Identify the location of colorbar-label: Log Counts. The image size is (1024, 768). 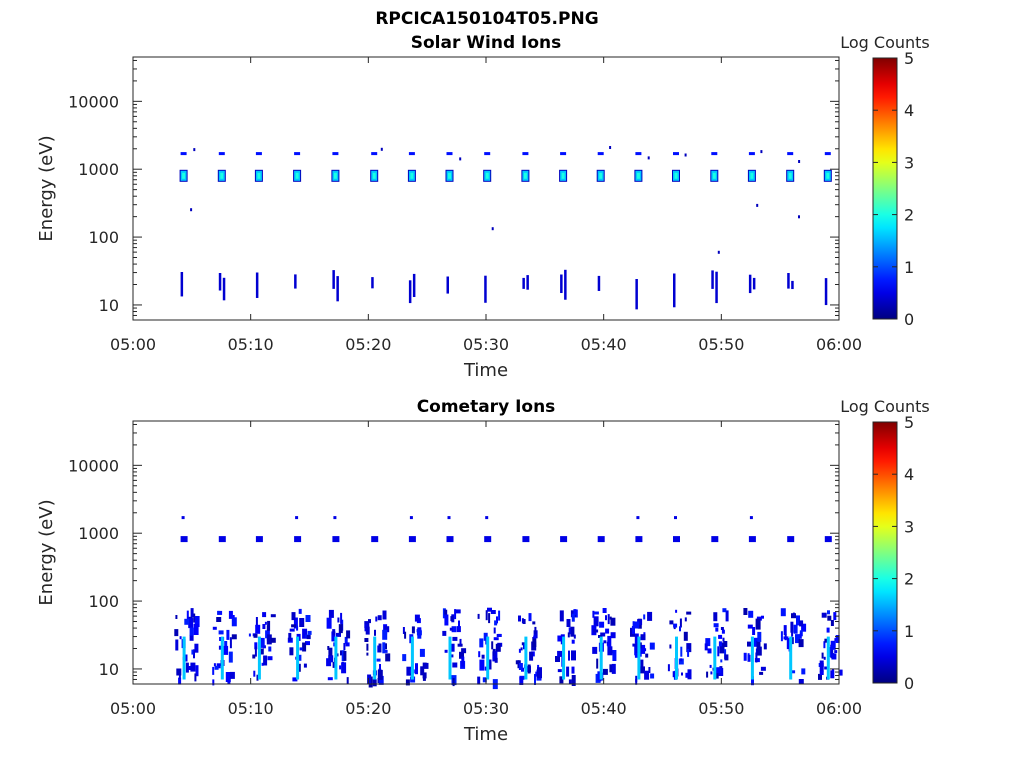
(885, 406).